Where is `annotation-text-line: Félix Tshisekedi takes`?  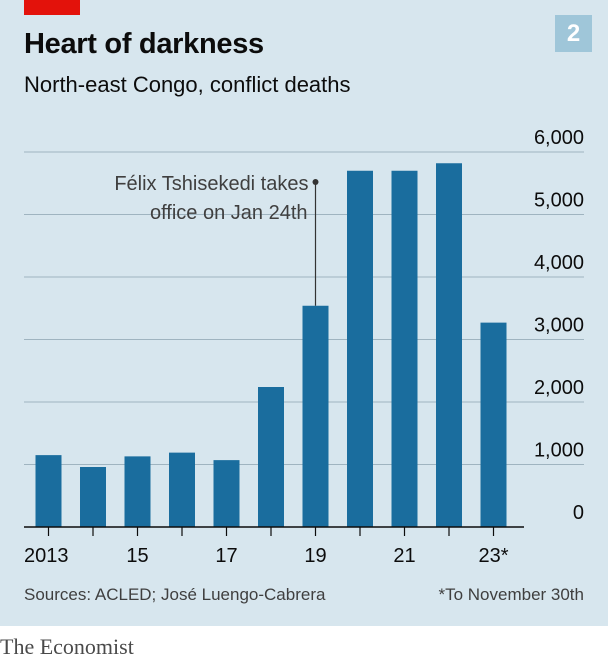 annotation-text-line: Félix Tshisekedi takes is located at coordinates (211, 184).